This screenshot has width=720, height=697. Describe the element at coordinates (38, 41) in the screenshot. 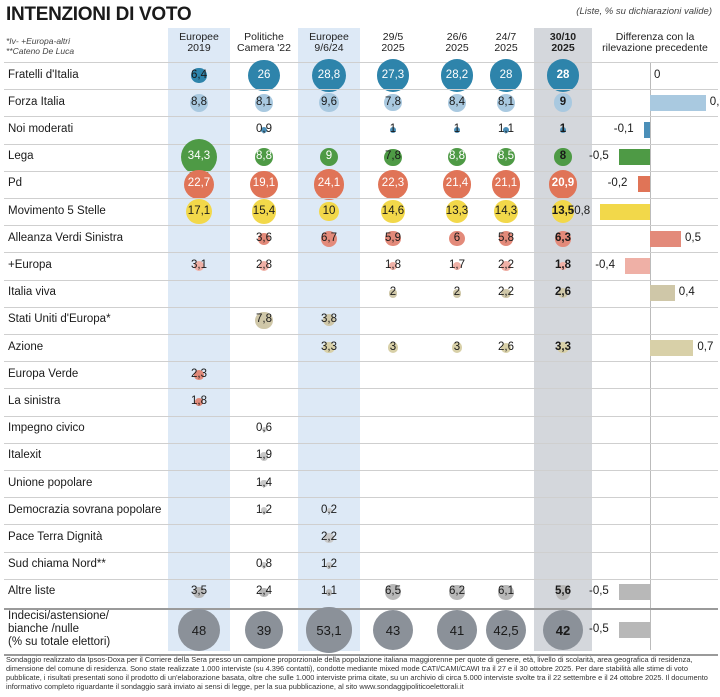

I see `footnote-iv-europa: *Iv- +Europa-altri` at that location.